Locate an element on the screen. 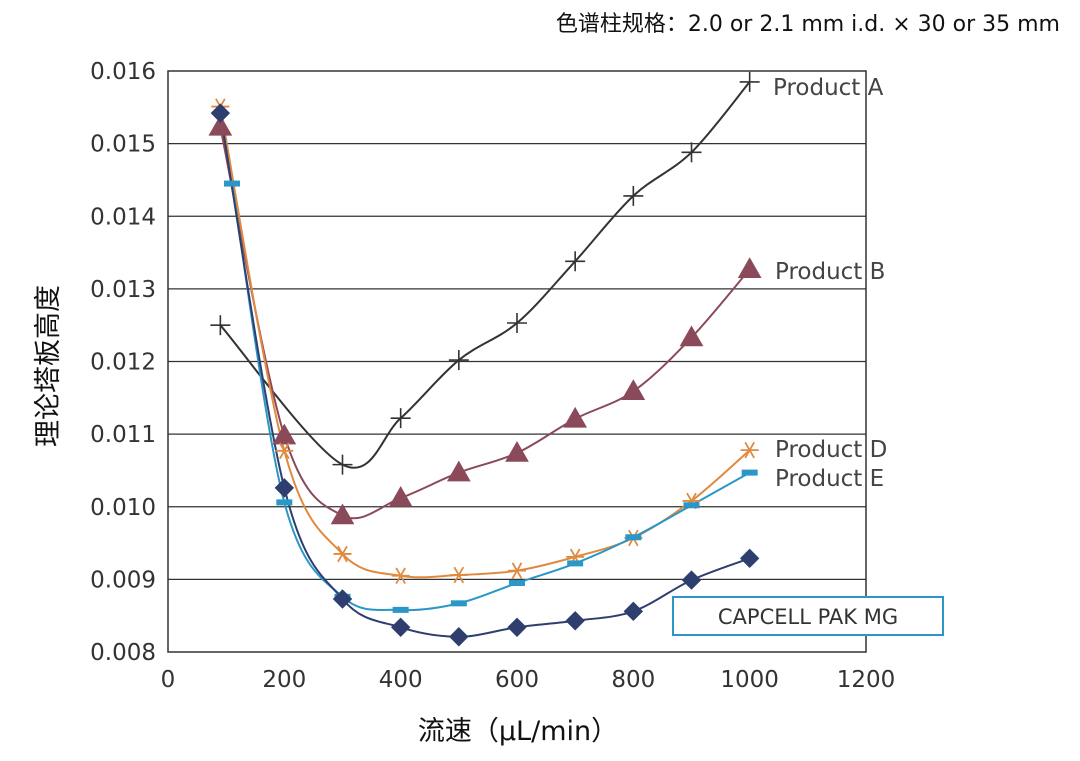  callout-box is located at coordinates (808, 616).